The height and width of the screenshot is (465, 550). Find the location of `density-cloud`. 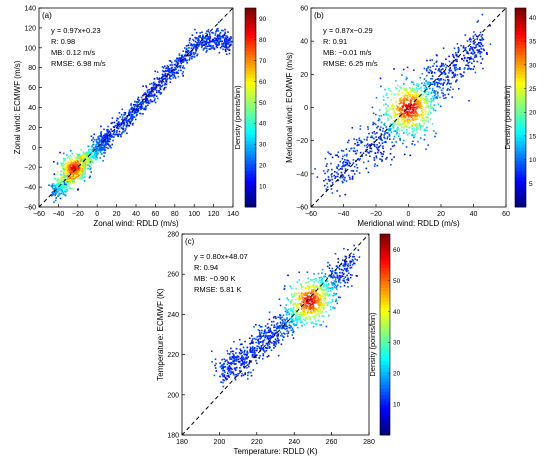

density-cloud is located at coordinates (286, 316).